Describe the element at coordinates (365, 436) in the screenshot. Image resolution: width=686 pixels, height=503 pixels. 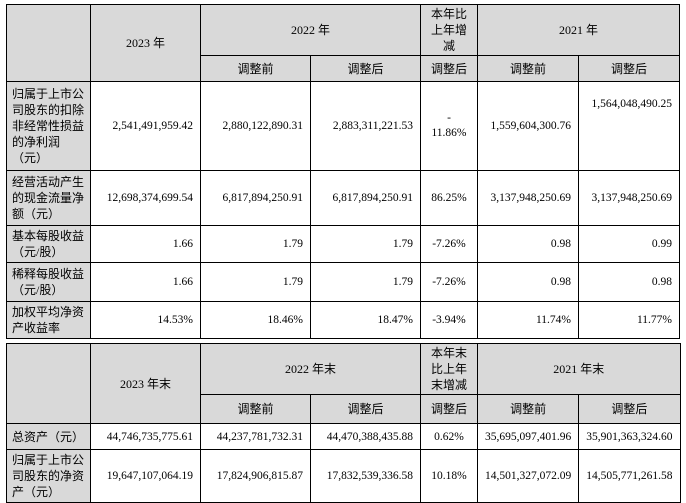
I see `cell-2022-post: 44,470,388,435.88` at that location.